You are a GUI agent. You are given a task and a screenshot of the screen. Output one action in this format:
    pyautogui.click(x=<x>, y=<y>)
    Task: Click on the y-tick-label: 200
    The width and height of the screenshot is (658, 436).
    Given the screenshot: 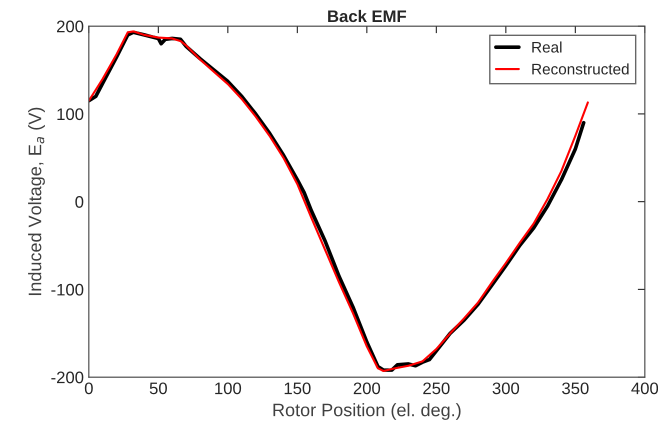 What is the action you would take?
    pyautogui.click(x=70, y=26)
    